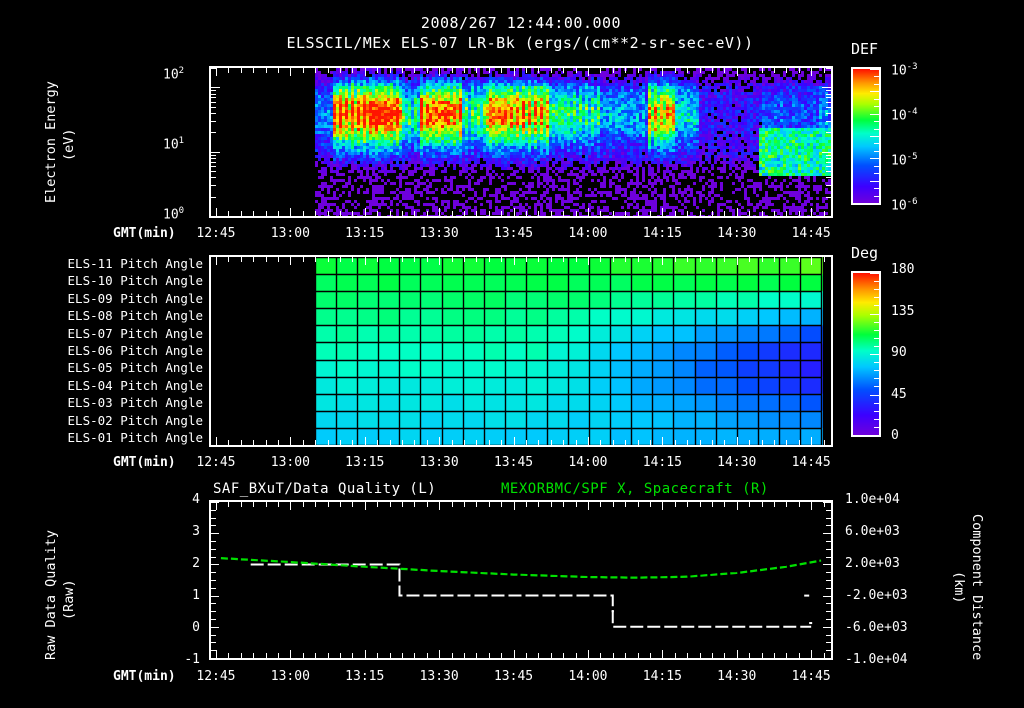  I want to click on xtick-14-15: 14:15, so click(662, 233).